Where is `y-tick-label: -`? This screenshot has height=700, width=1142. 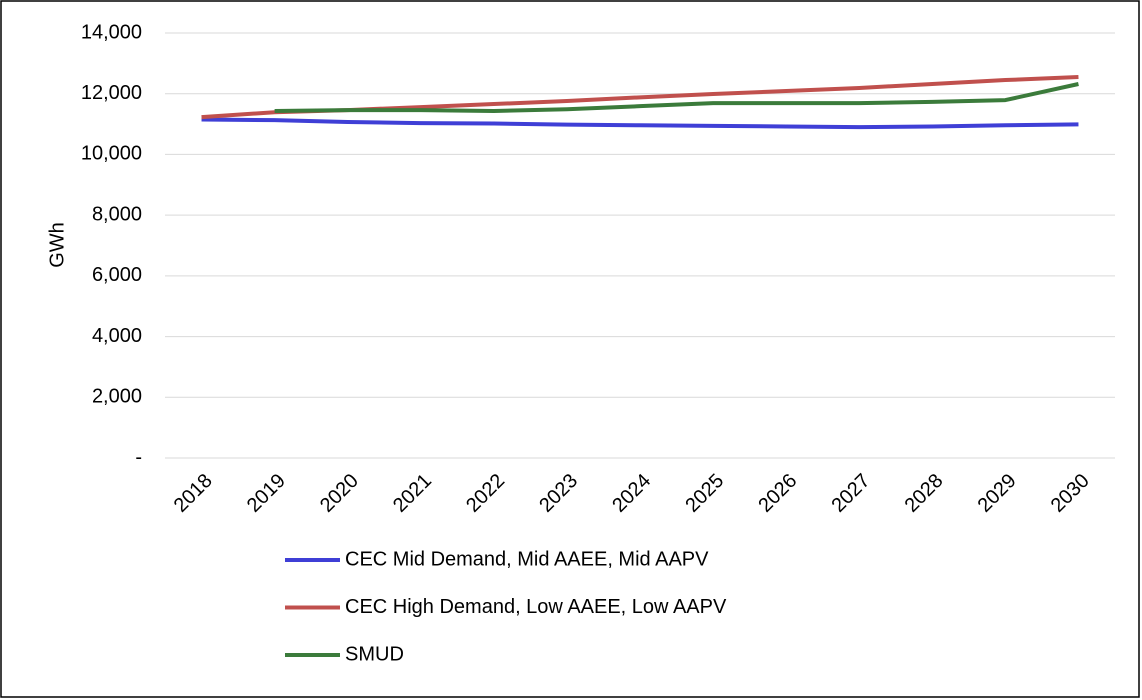
y-tick-label: - is located at coordinates (138, 457).